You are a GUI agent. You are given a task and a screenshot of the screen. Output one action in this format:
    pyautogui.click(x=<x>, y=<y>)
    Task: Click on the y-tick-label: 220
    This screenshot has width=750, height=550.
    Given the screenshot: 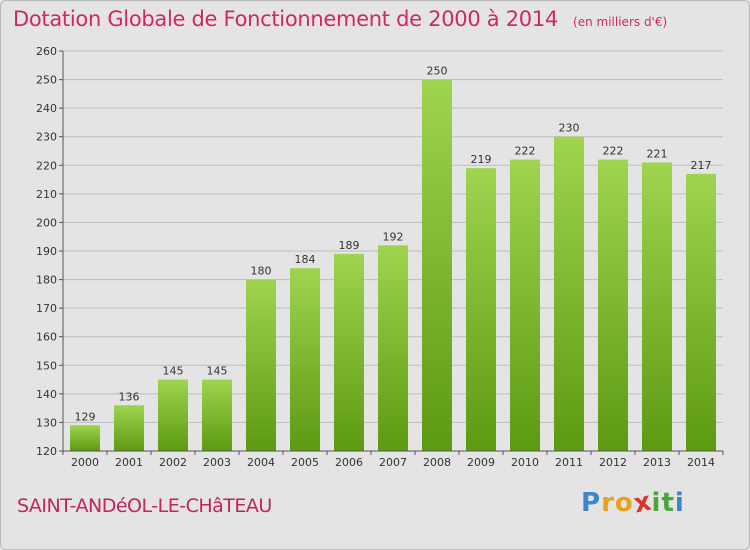 What is the action you would take?
    pyautogui.click(x=46, y=165)
    